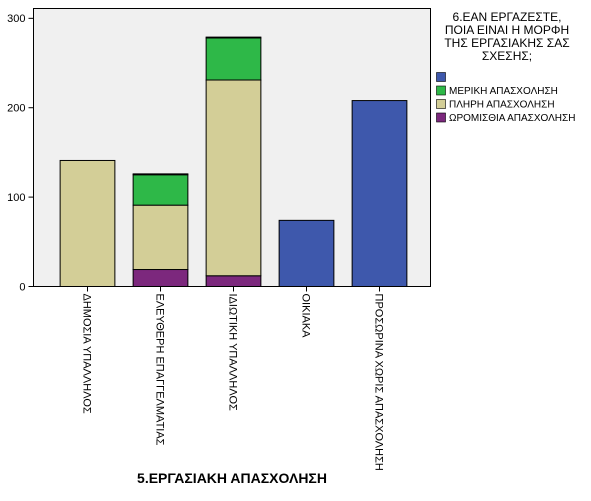 This screenshot has height=501, width=591. I want to click on y-tick-label: 0, so click(22, 287).